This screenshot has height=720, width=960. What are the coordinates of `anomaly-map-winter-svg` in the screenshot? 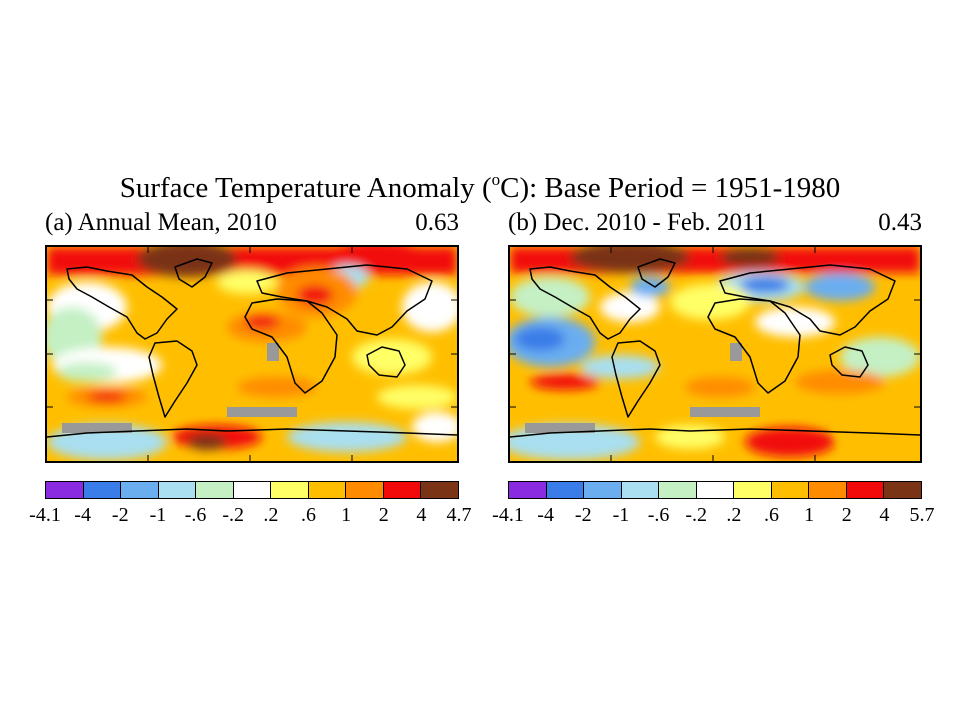 It's located at (715, 354).